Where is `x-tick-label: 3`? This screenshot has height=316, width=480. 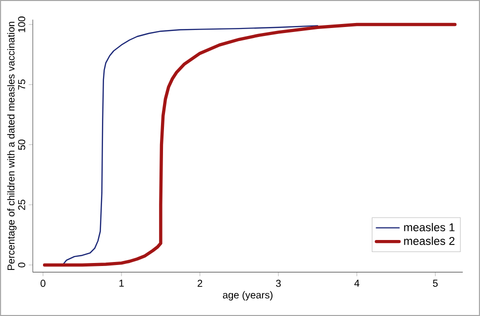
x-tick-label: 3 is located at coordinates (278, 283).